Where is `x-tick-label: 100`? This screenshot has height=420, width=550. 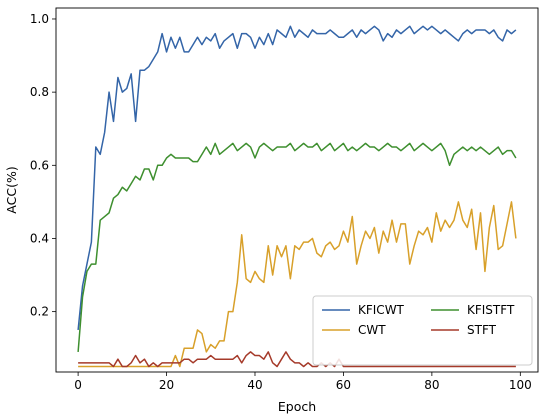
x-tick-label: 100 is located at coordinates (520, 385).